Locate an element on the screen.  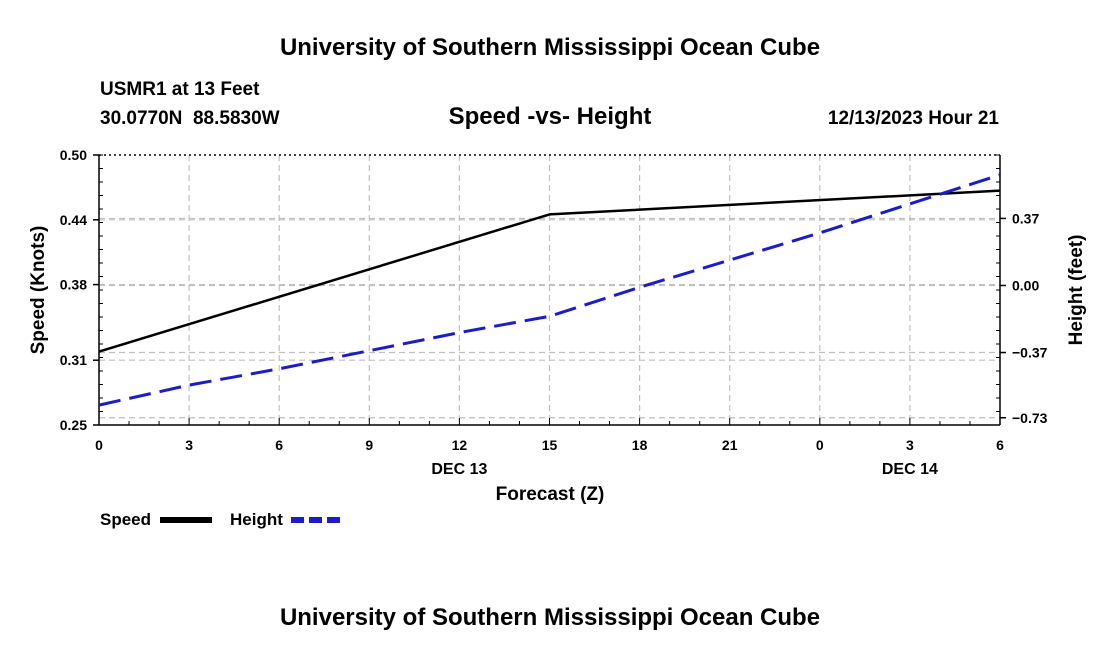
y-tick-label: 0.50 is located at coordinates (73, 155).